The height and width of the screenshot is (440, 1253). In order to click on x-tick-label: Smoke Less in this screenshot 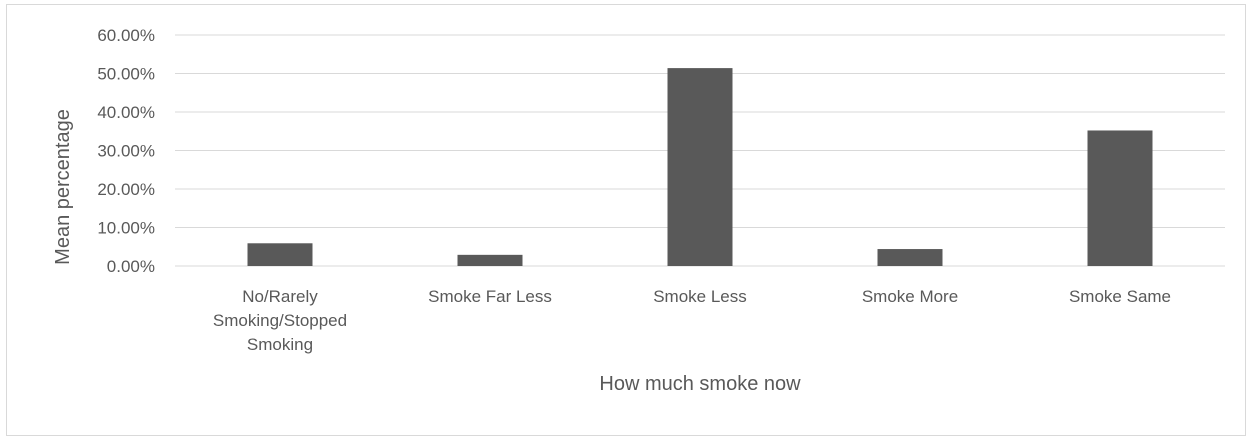, I will do `click(700, 296)`.